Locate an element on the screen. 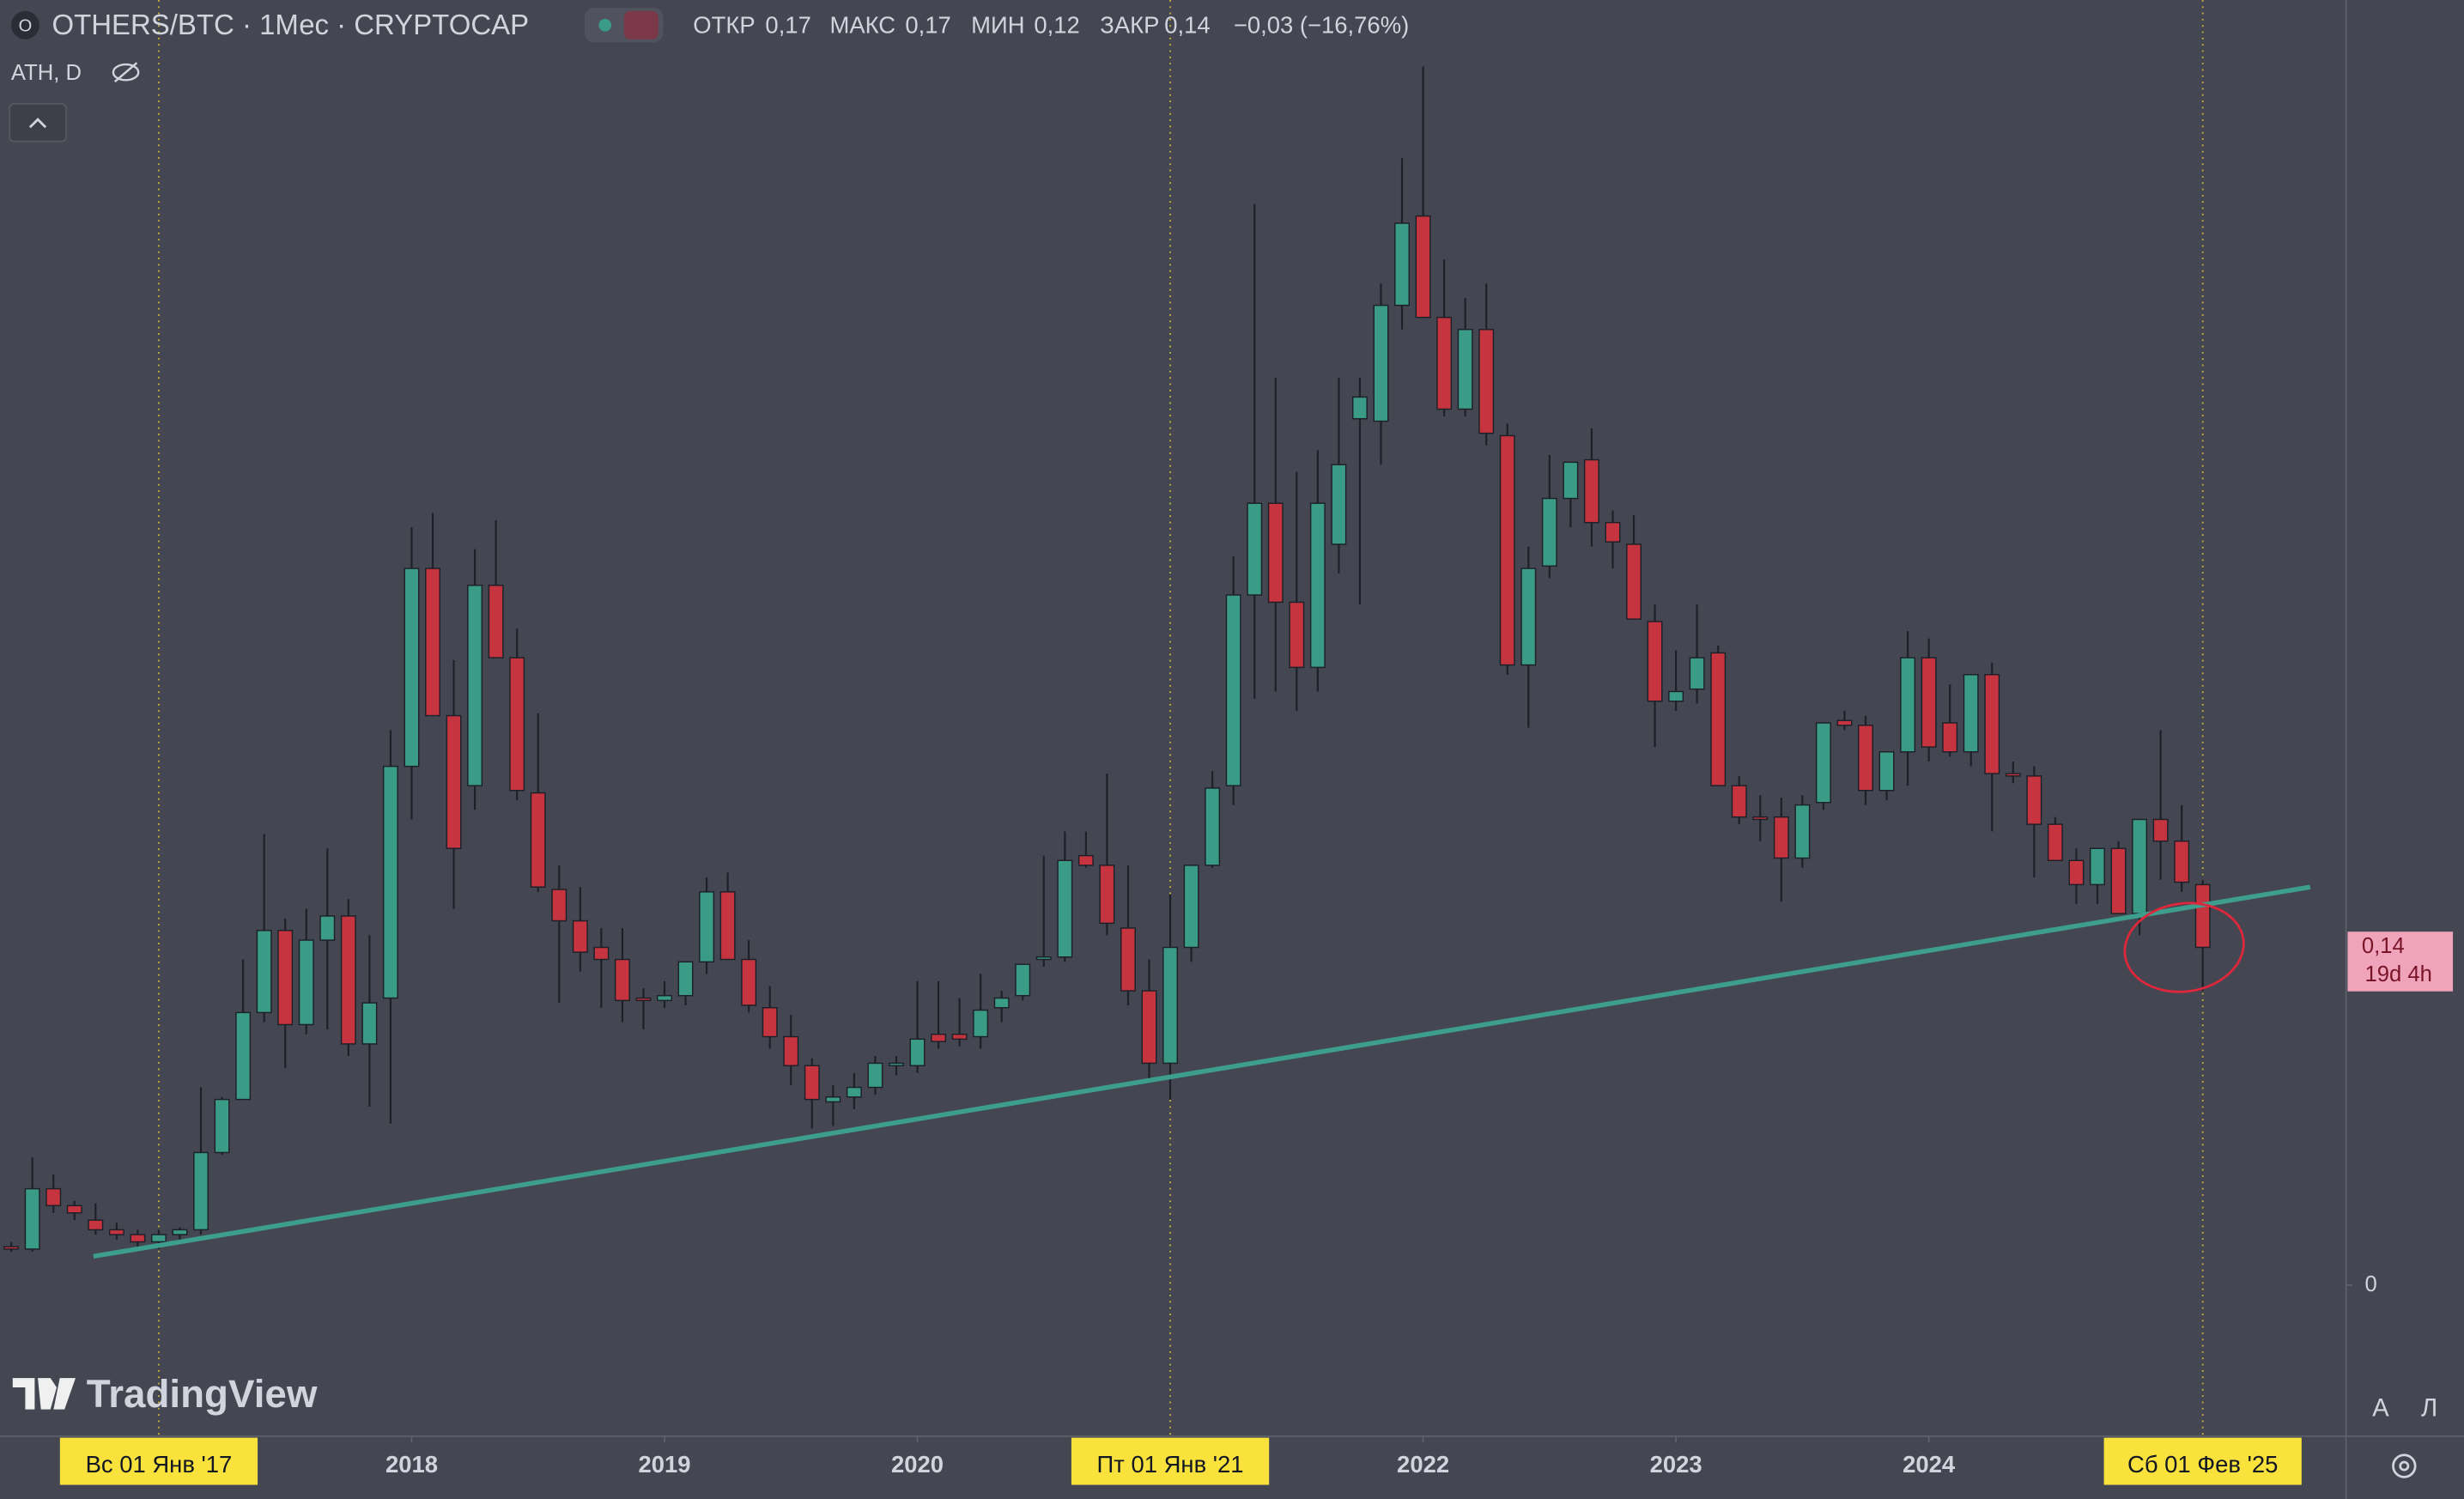 The width and height of the screenshot is (2464, 1499). status-icon is located at coordinates (640, 24).